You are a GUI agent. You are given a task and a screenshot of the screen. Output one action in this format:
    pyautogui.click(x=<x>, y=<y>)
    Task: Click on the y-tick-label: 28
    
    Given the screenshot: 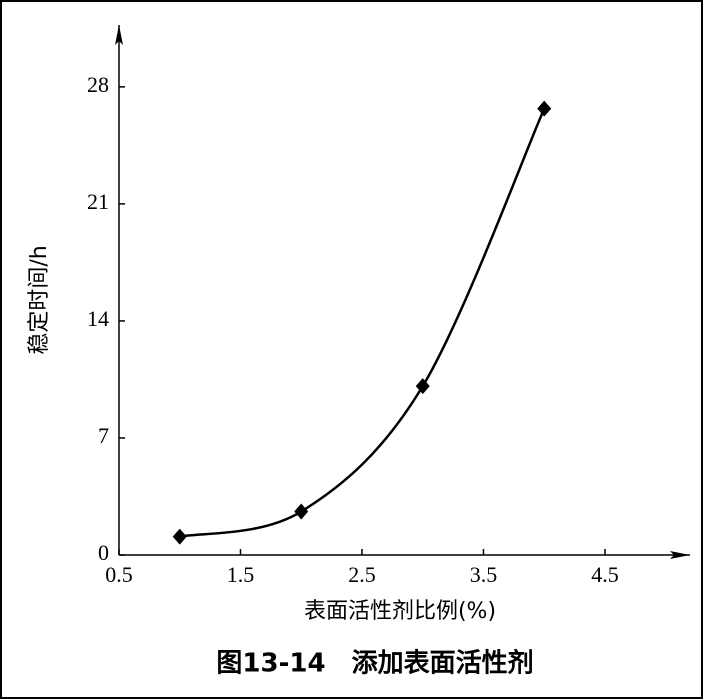 What is the action you would take?
    pyautogui.click(x=98, y=84)
    